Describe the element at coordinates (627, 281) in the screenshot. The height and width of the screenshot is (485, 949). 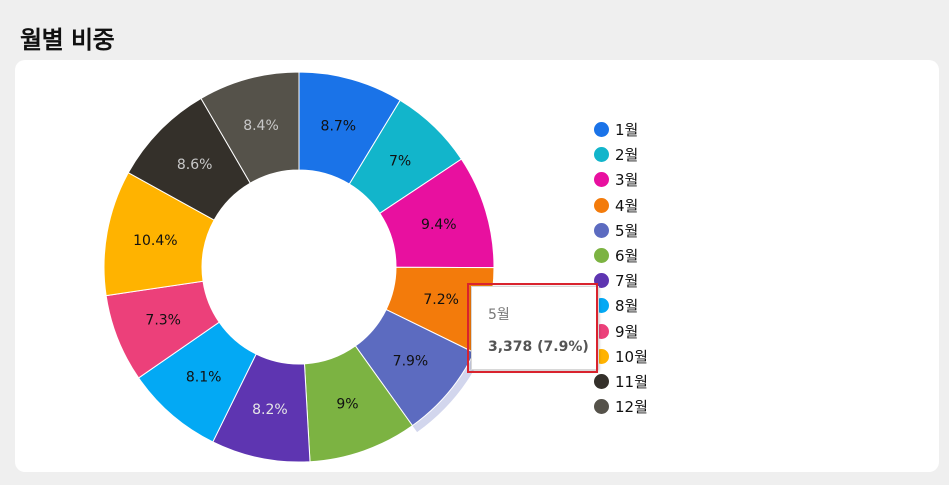
I see `legend-label: 7월` at that location.